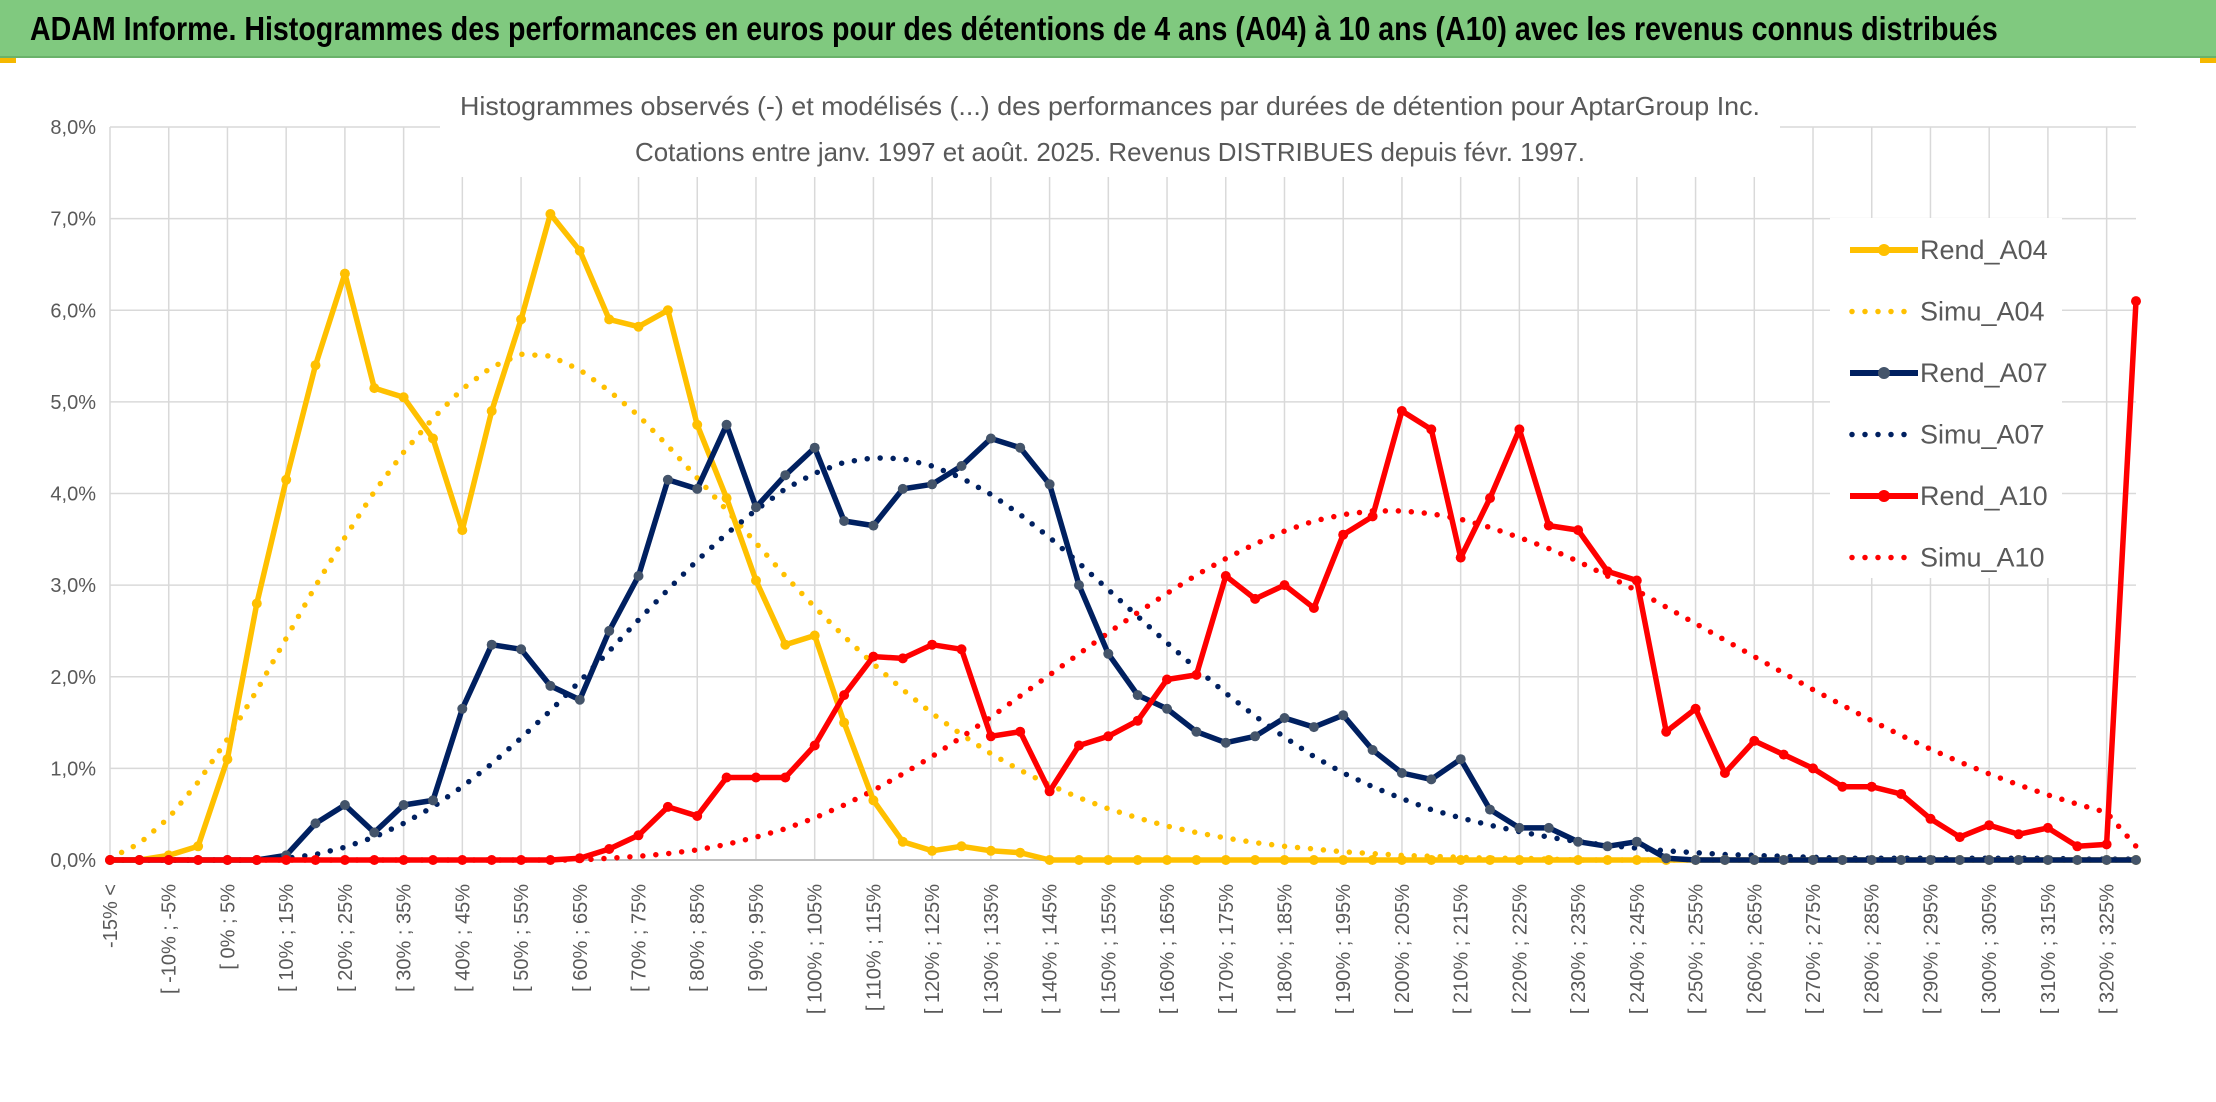 The image size is (2216, 1102). Describe the element at coordinates (581, 938) in the screenshot. I see `x-tick-label: [ 60% ; 65%` at that location.